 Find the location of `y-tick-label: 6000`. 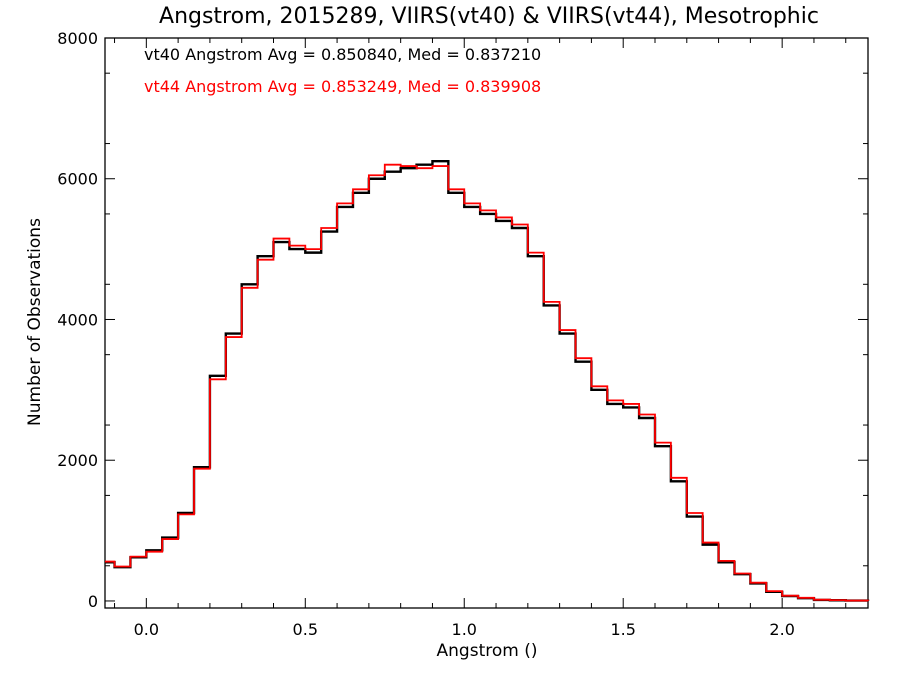

y-tick-label: 6000 is located at coordinates (77, 179).